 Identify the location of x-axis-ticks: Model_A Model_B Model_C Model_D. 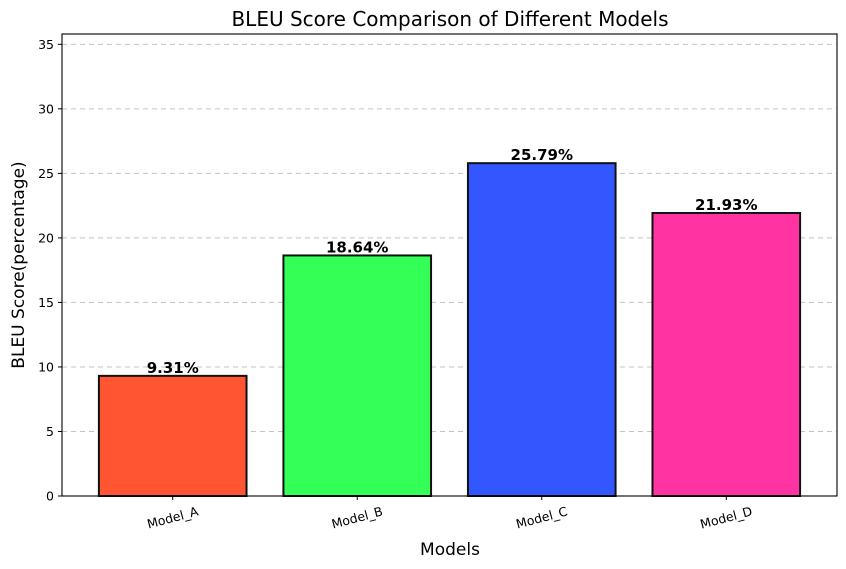
(449, 514).